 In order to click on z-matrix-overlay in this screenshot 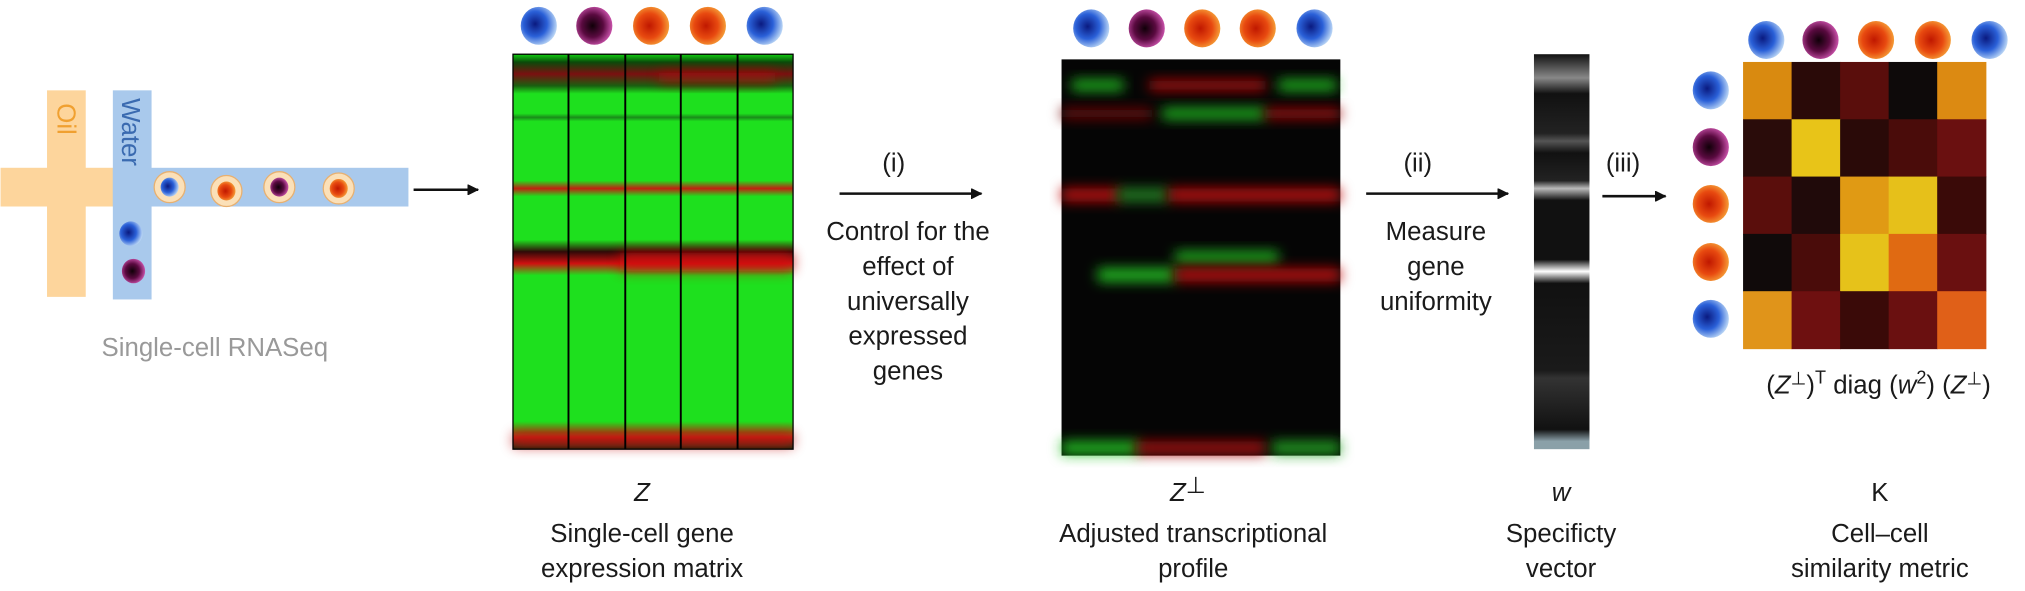, I will do `click(653, 259)`.